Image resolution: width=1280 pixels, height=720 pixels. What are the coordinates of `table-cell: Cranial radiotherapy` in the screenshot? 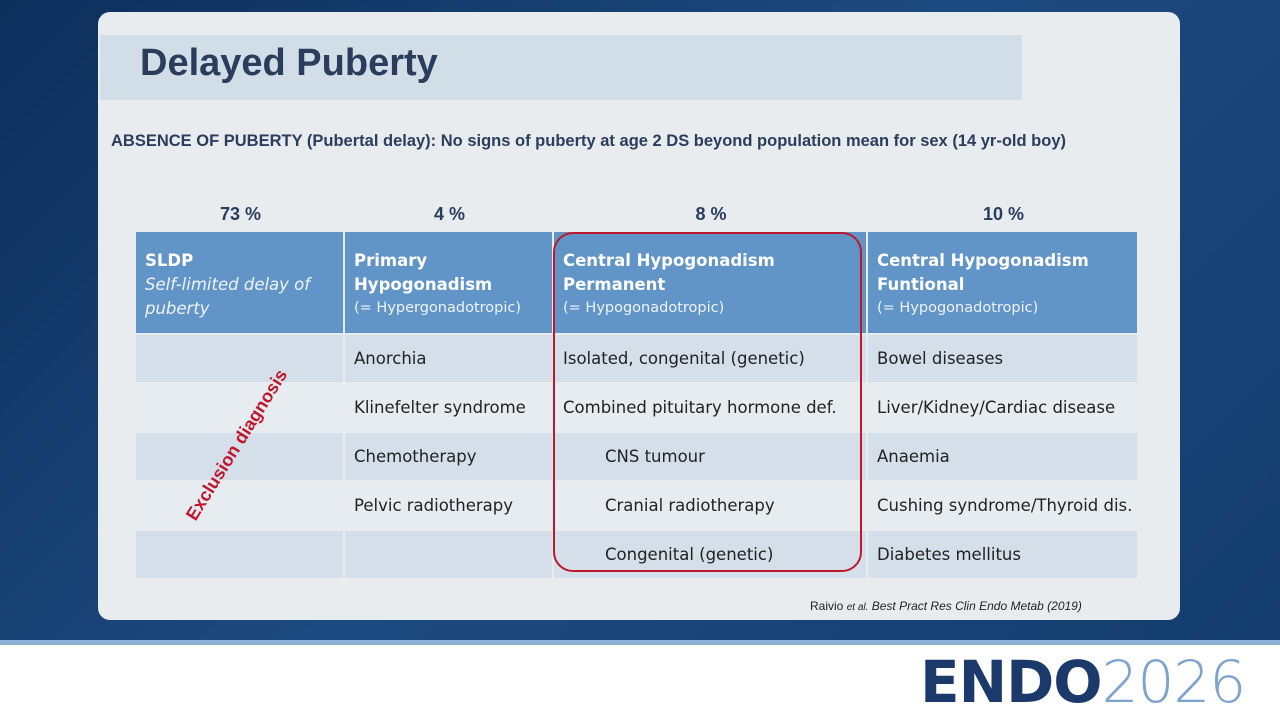 It's located at (710, 505).